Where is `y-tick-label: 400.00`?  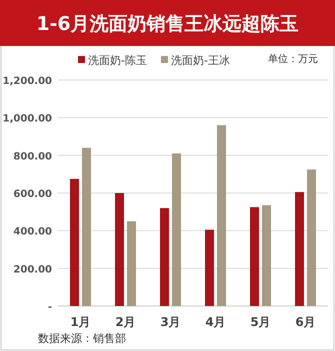
y-tick-label: 400.00 is located at coordinates (32, 232).